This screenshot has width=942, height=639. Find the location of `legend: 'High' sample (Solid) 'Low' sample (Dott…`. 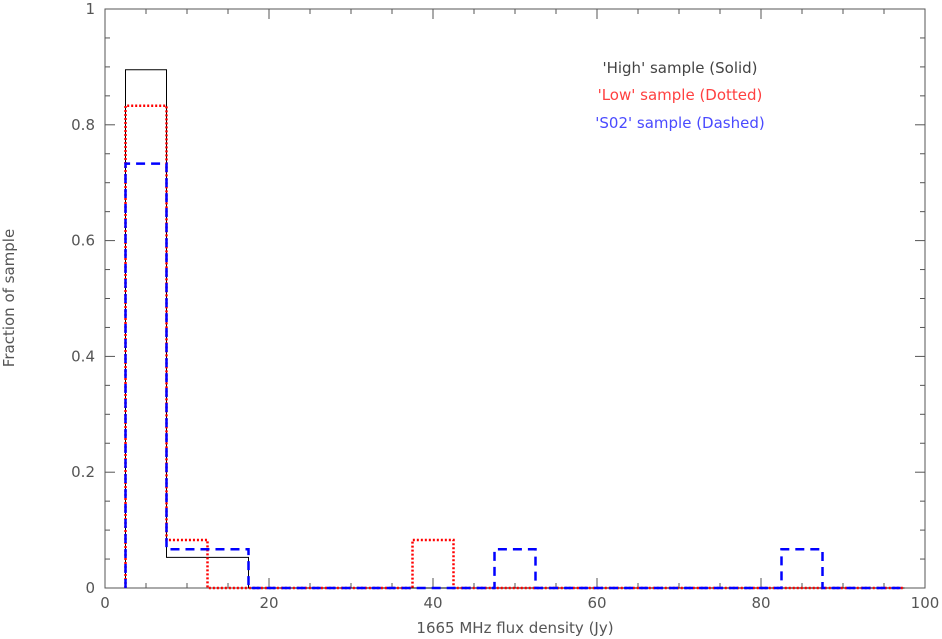

legend: 'High' sample (Solid) 'Low' sample (Dott… is located at coordinates (679, 95).